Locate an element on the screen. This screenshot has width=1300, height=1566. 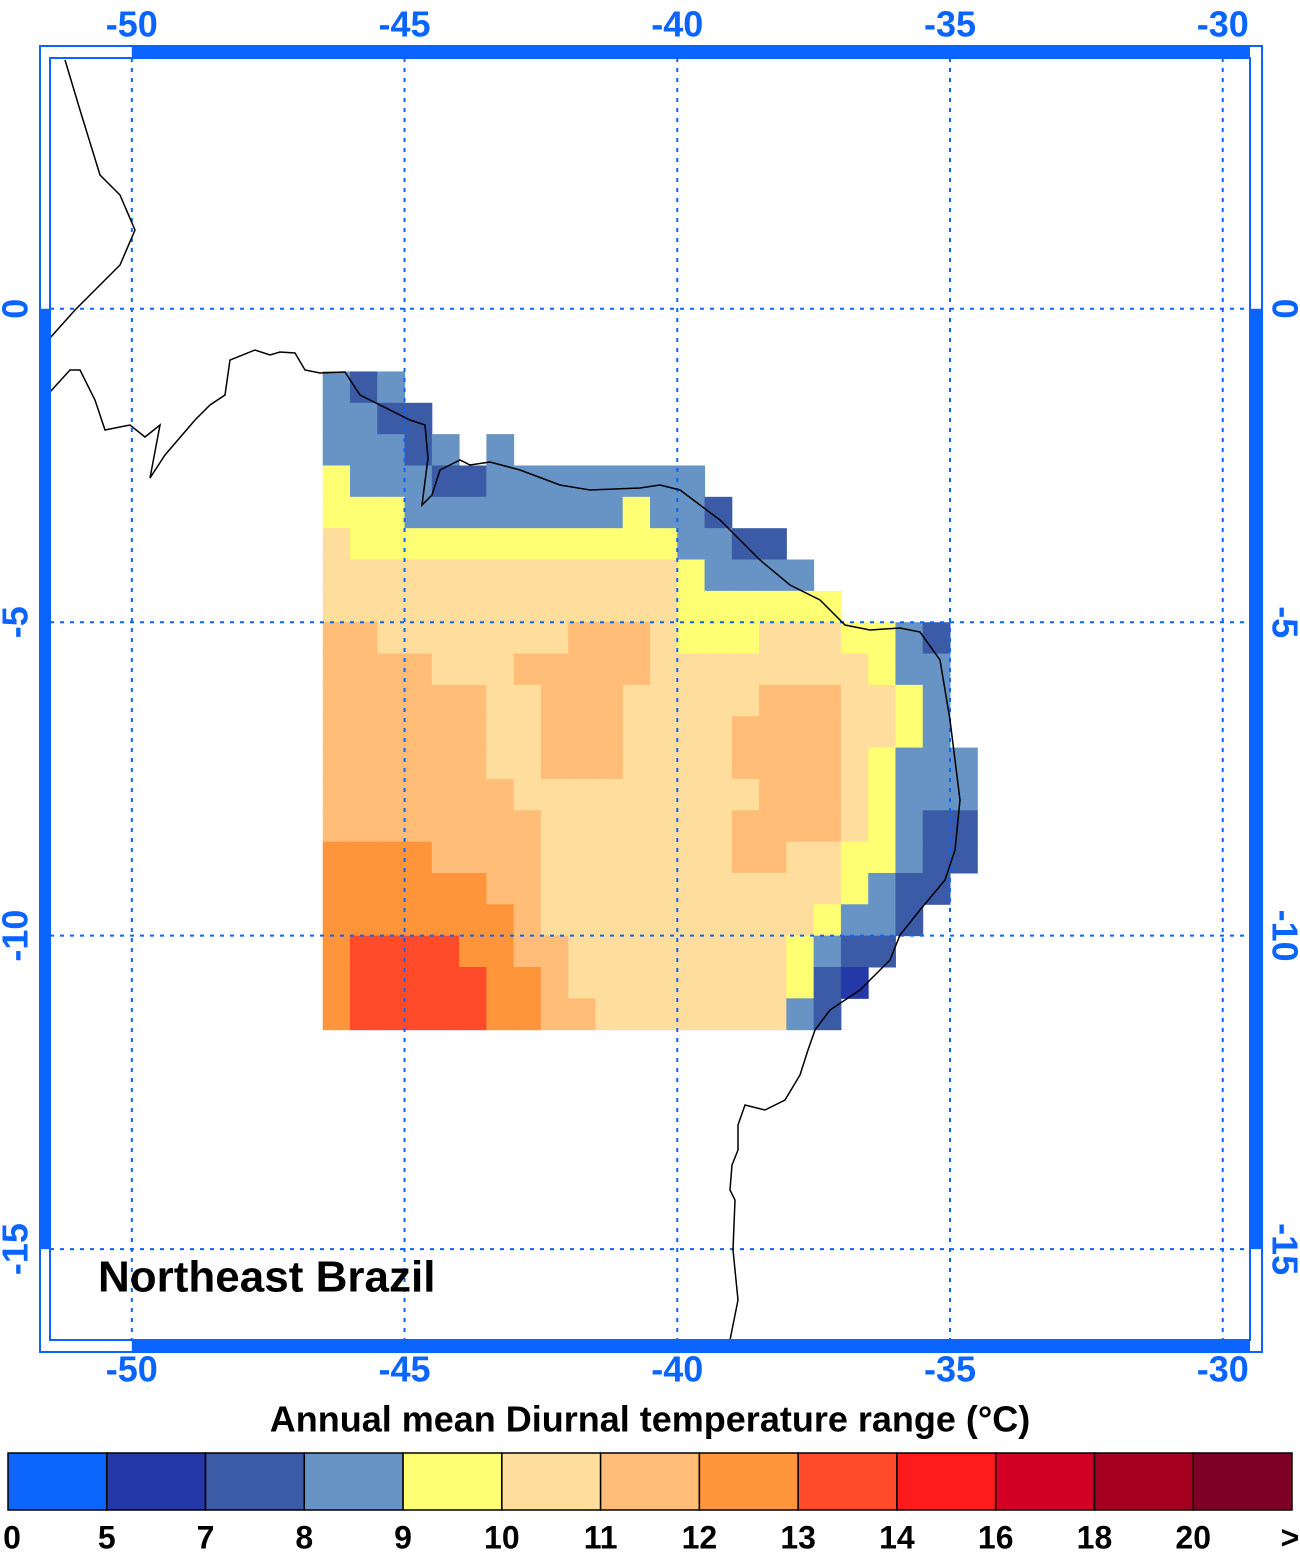
lon-tick-label: -45 is located at coordinates (405, 24).